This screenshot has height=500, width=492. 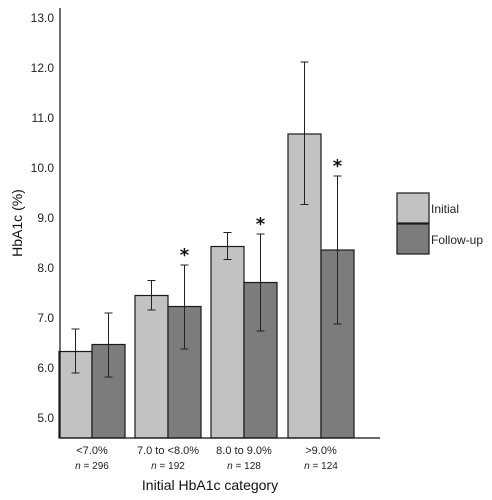 I want to click on y-tick-label-8: 13.0, so click(x=43, y=18).